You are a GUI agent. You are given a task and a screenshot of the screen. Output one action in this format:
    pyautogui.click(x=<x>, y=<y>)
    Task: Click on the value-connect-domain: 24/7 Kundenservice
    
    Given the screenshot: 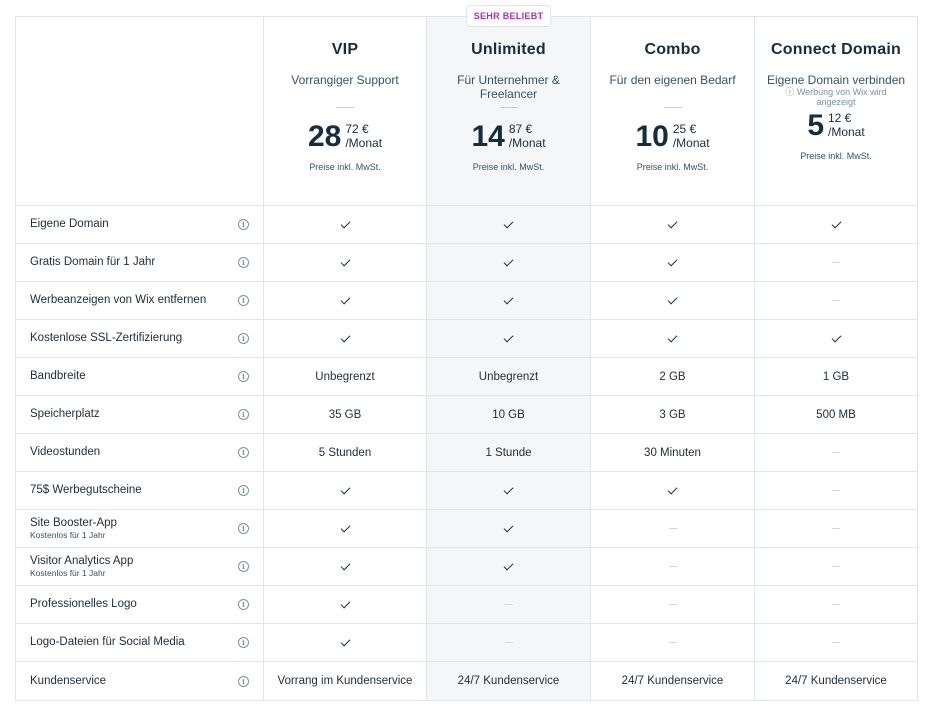 What is the action you would take?
    pyautogui.click(x=835, y=681)
    